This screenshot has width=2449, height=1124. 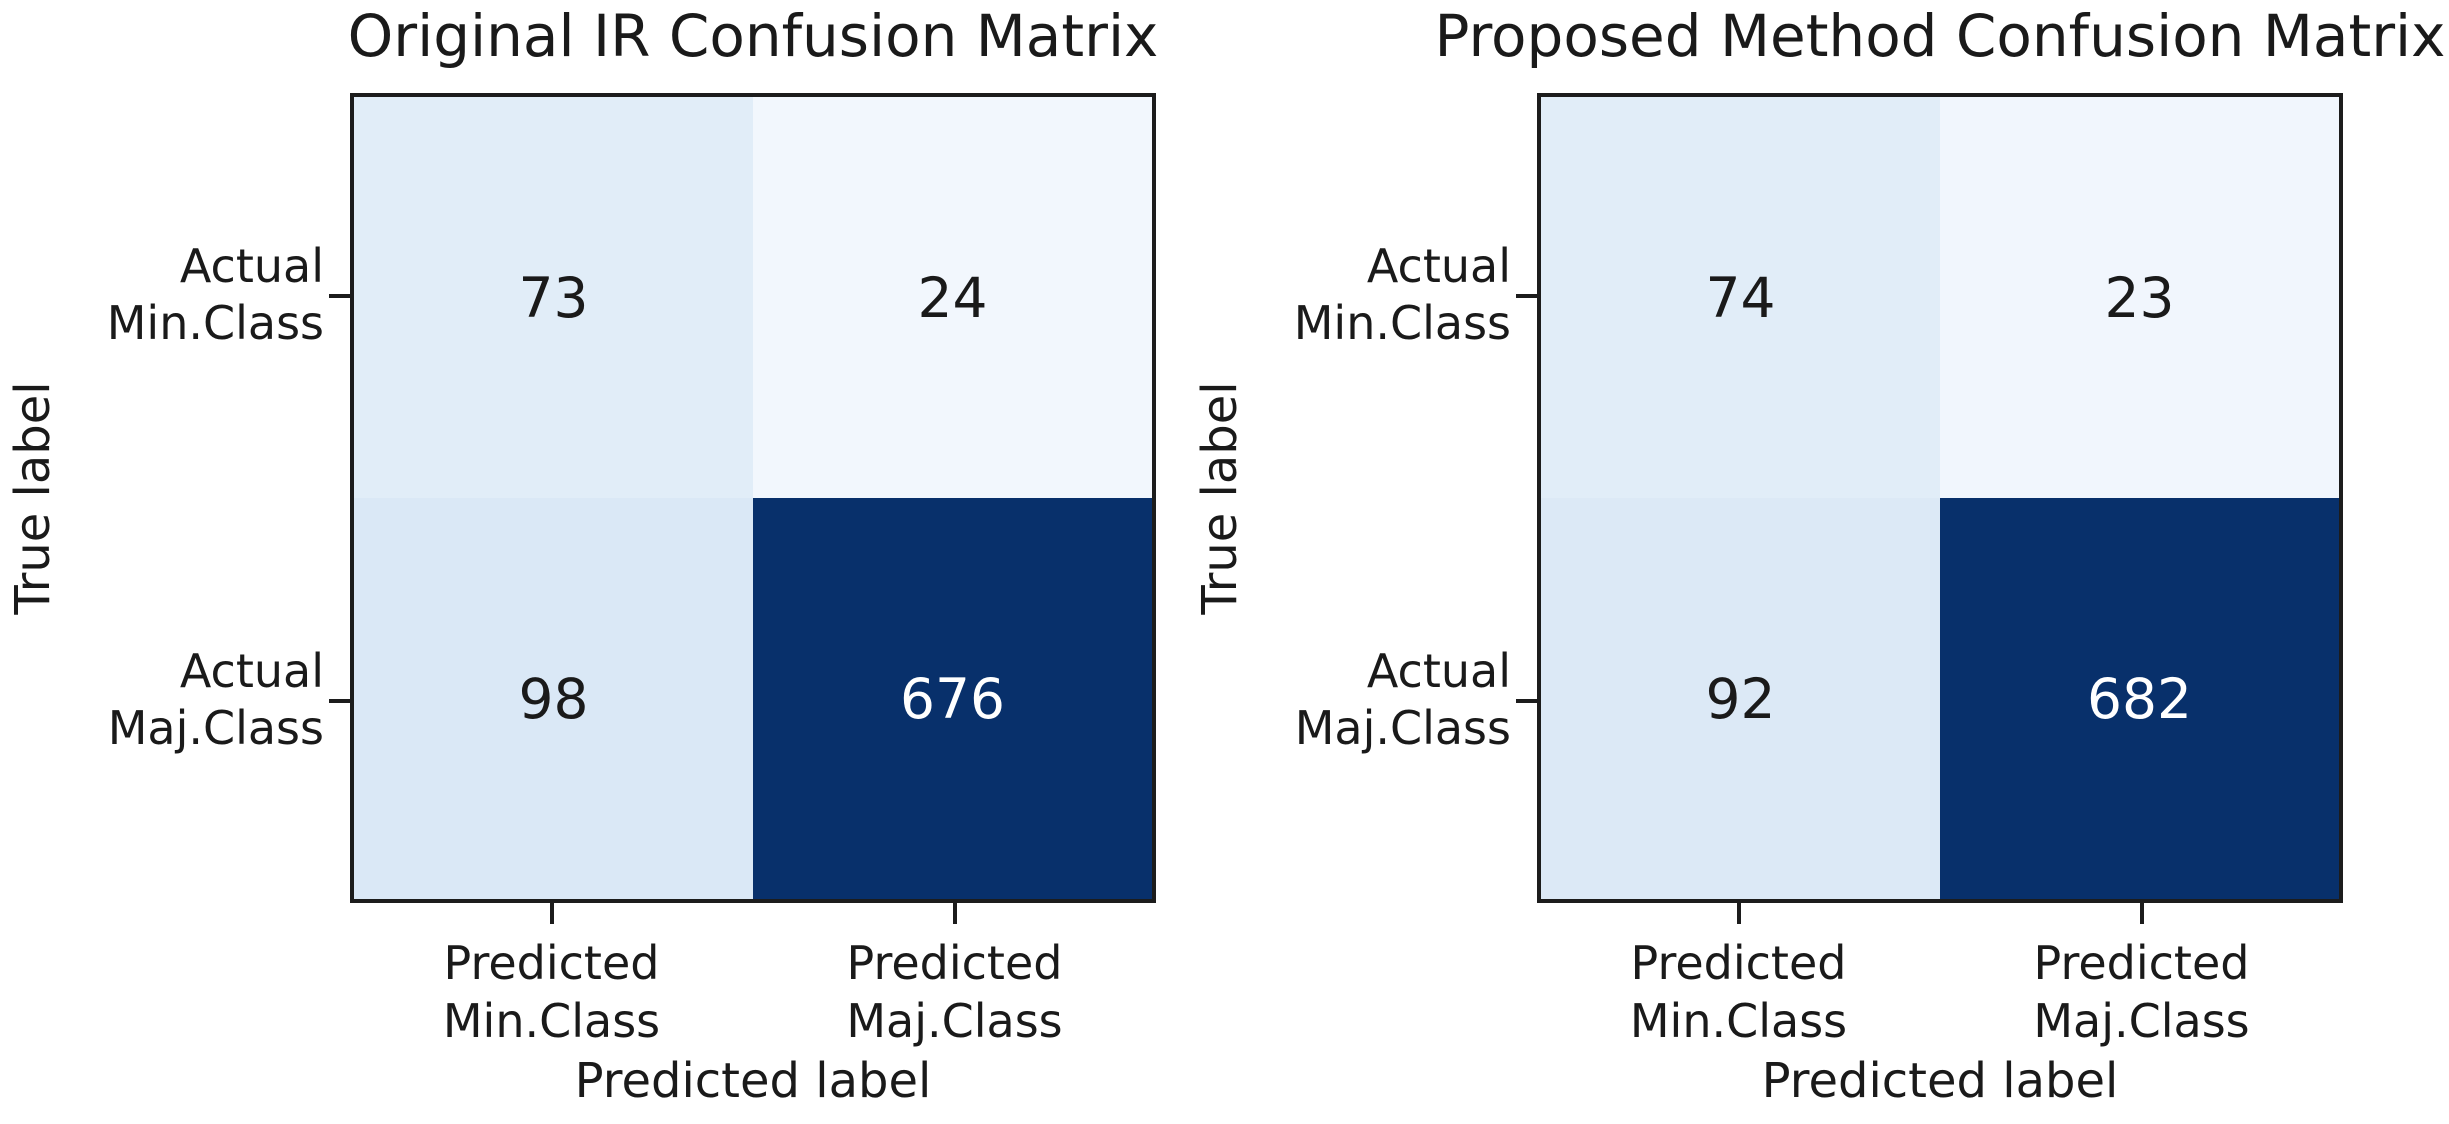 What do you see at coordinates (553, 297) in the screenshot?
I see `cell-actual-min-pred-min: 73` at bounding box center [553, 297].